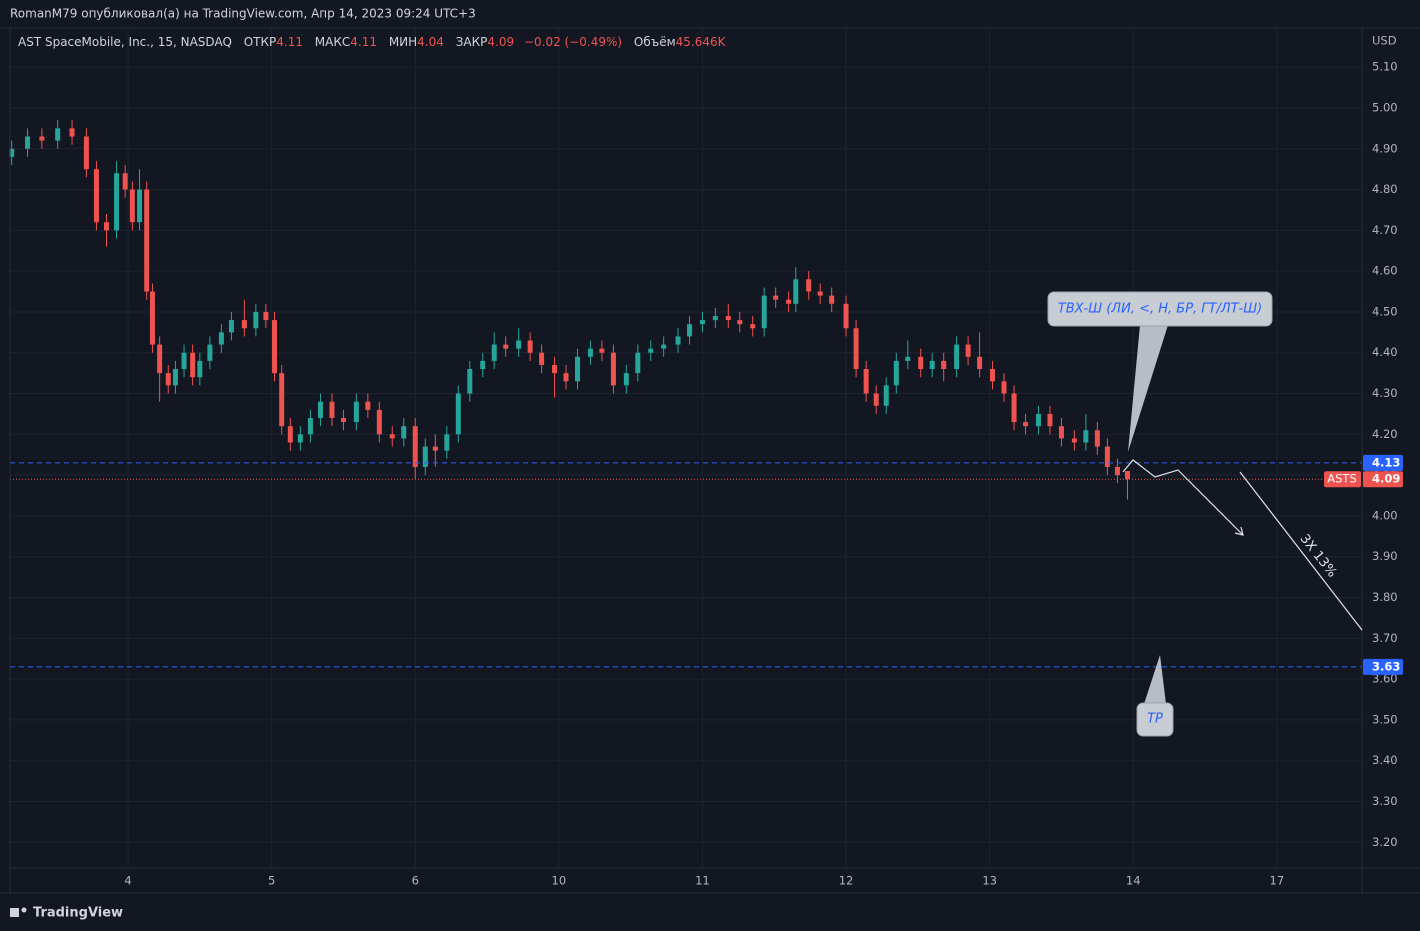 The image size is (1420, 931). I want to click on tp-pointer, so click(1155, 679).